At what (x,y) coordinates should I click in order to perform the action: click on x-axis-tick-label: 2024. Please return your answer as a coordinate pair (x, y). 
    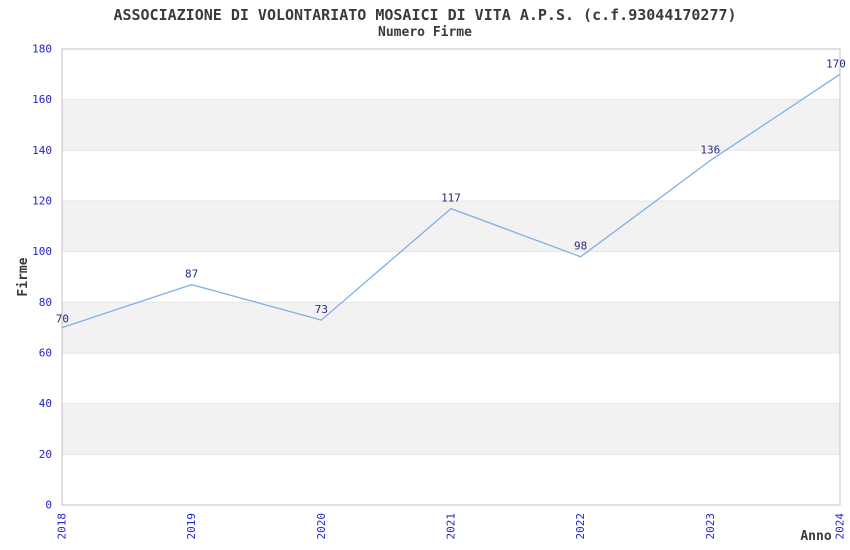
    Looking at the image, I should click on (840, 526).